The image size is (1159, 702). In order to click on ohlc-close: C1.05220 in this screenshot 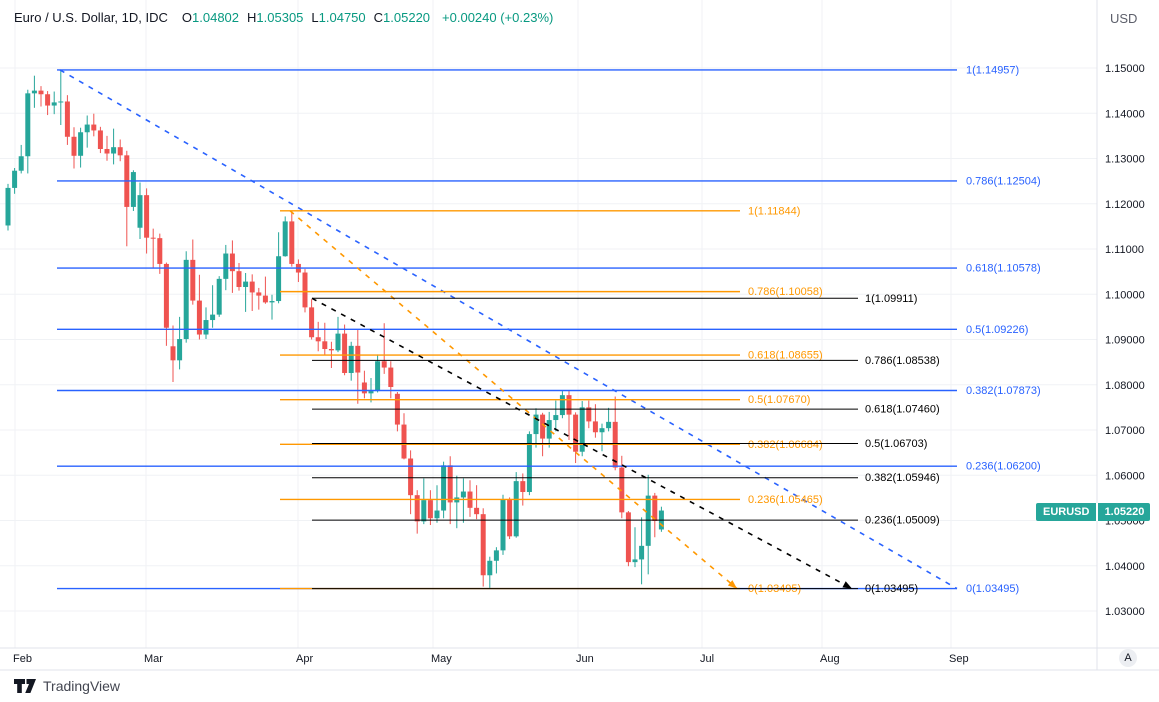, I will do `click(402, 17)`.